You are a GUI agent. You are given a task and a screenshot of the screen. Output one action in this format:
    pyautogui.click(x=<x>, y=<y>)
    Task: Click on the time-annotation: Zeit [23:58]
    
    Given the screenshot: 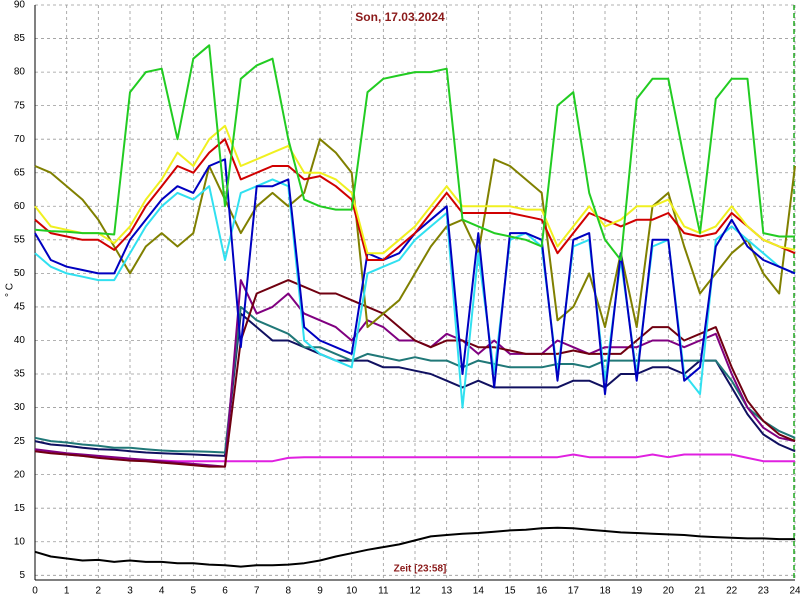 What is the action you would take?
    pyautogui.click(x=420, y=569)
    